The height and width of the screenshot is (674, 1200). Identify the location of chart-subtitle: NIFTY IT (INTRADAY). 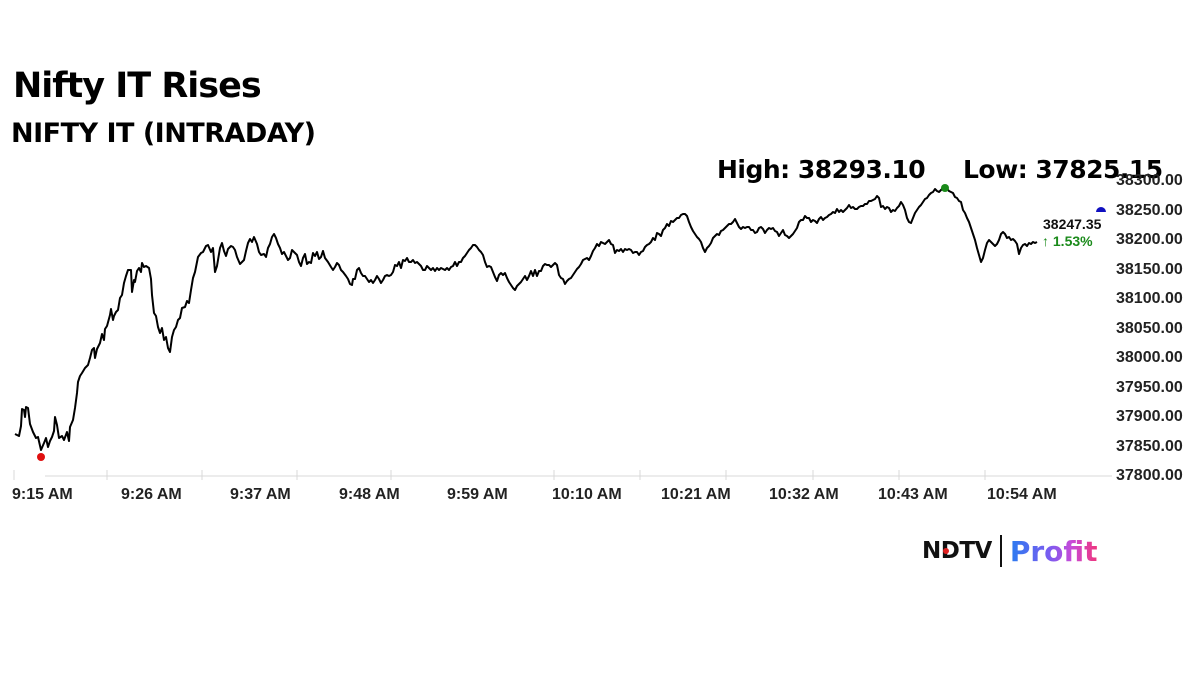
(163, 133).